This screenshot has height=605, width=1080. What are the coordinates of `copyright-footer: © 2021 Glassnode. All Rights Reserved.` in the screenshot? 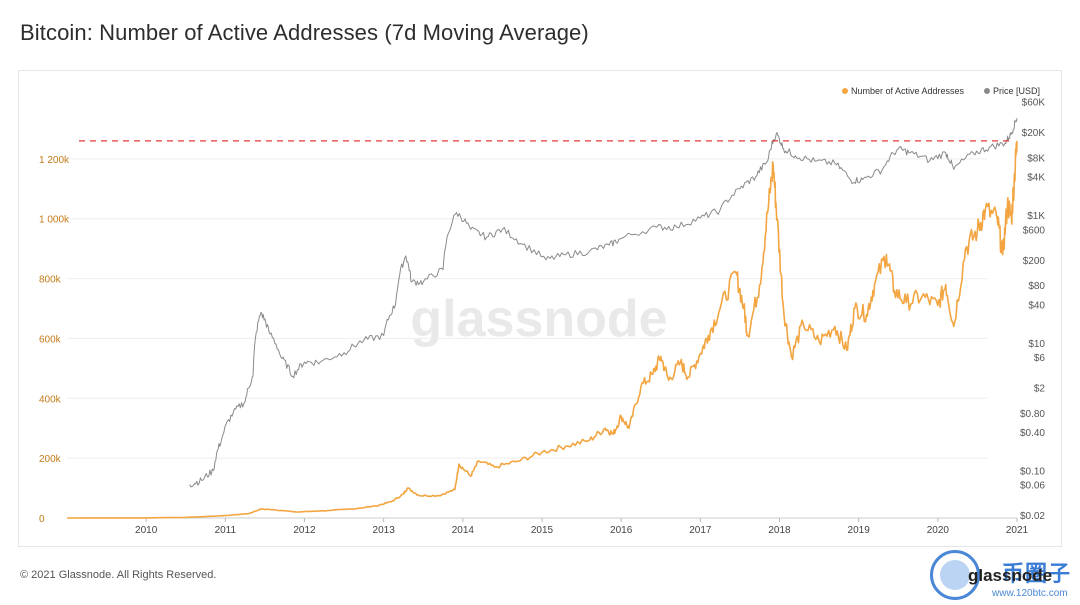 It's located at (118, 575).